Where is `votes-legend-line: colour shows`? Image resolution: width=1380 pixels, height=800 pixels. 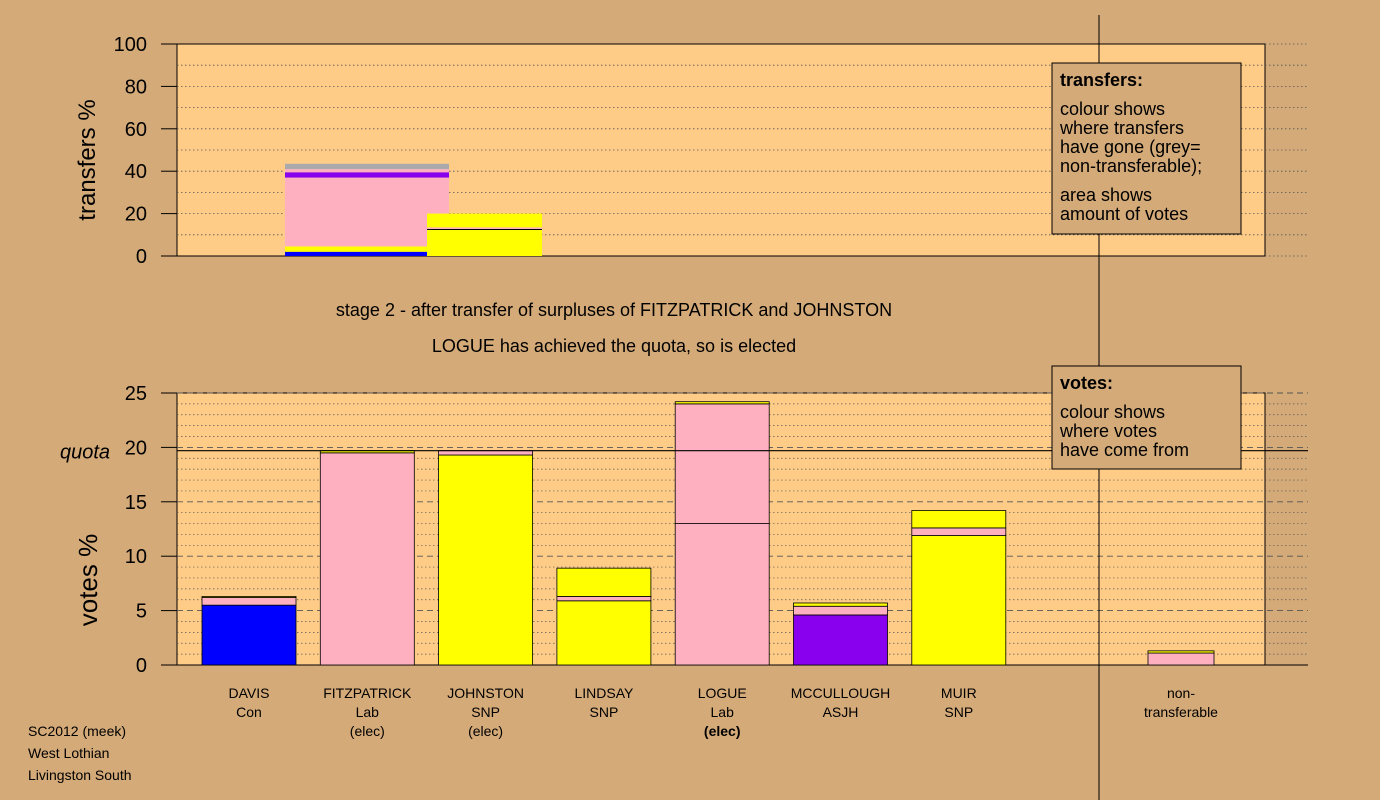 votes-legend-line: colour shows is located at coordinates (1112, 412).